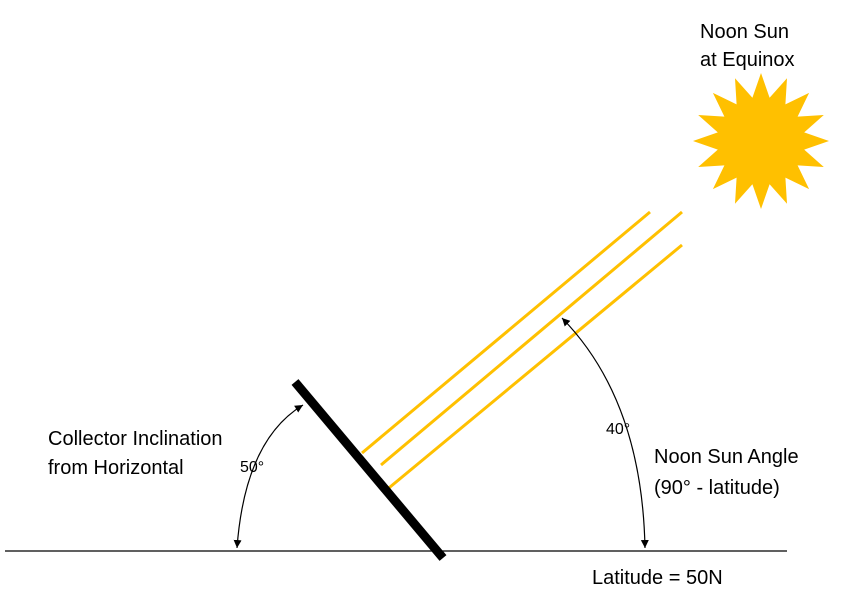  Describe the element at coordinates (761, 141) in the screenshot. I see `sun` at that location.